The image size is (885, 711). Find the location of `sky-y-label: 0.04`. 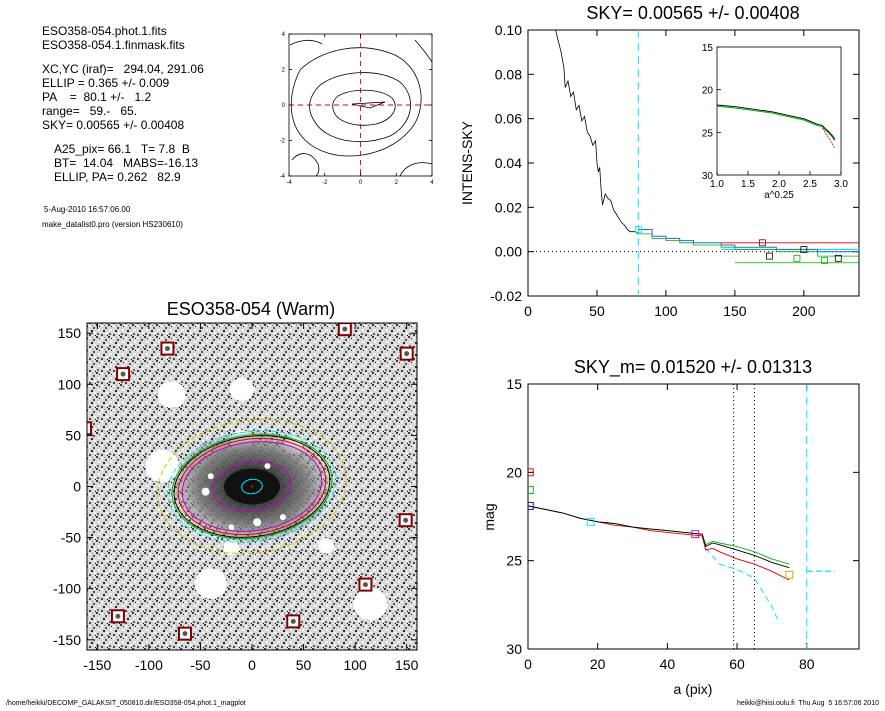

sky-y-label: 0.04 is located at coordinates (508, 163).